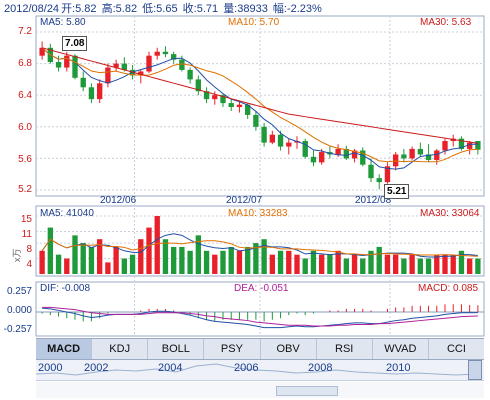  What do you see at coordinates (373, 200) in the screenshot?
I see `price-xtick: 2012/08` at bounding box center [373, 200].